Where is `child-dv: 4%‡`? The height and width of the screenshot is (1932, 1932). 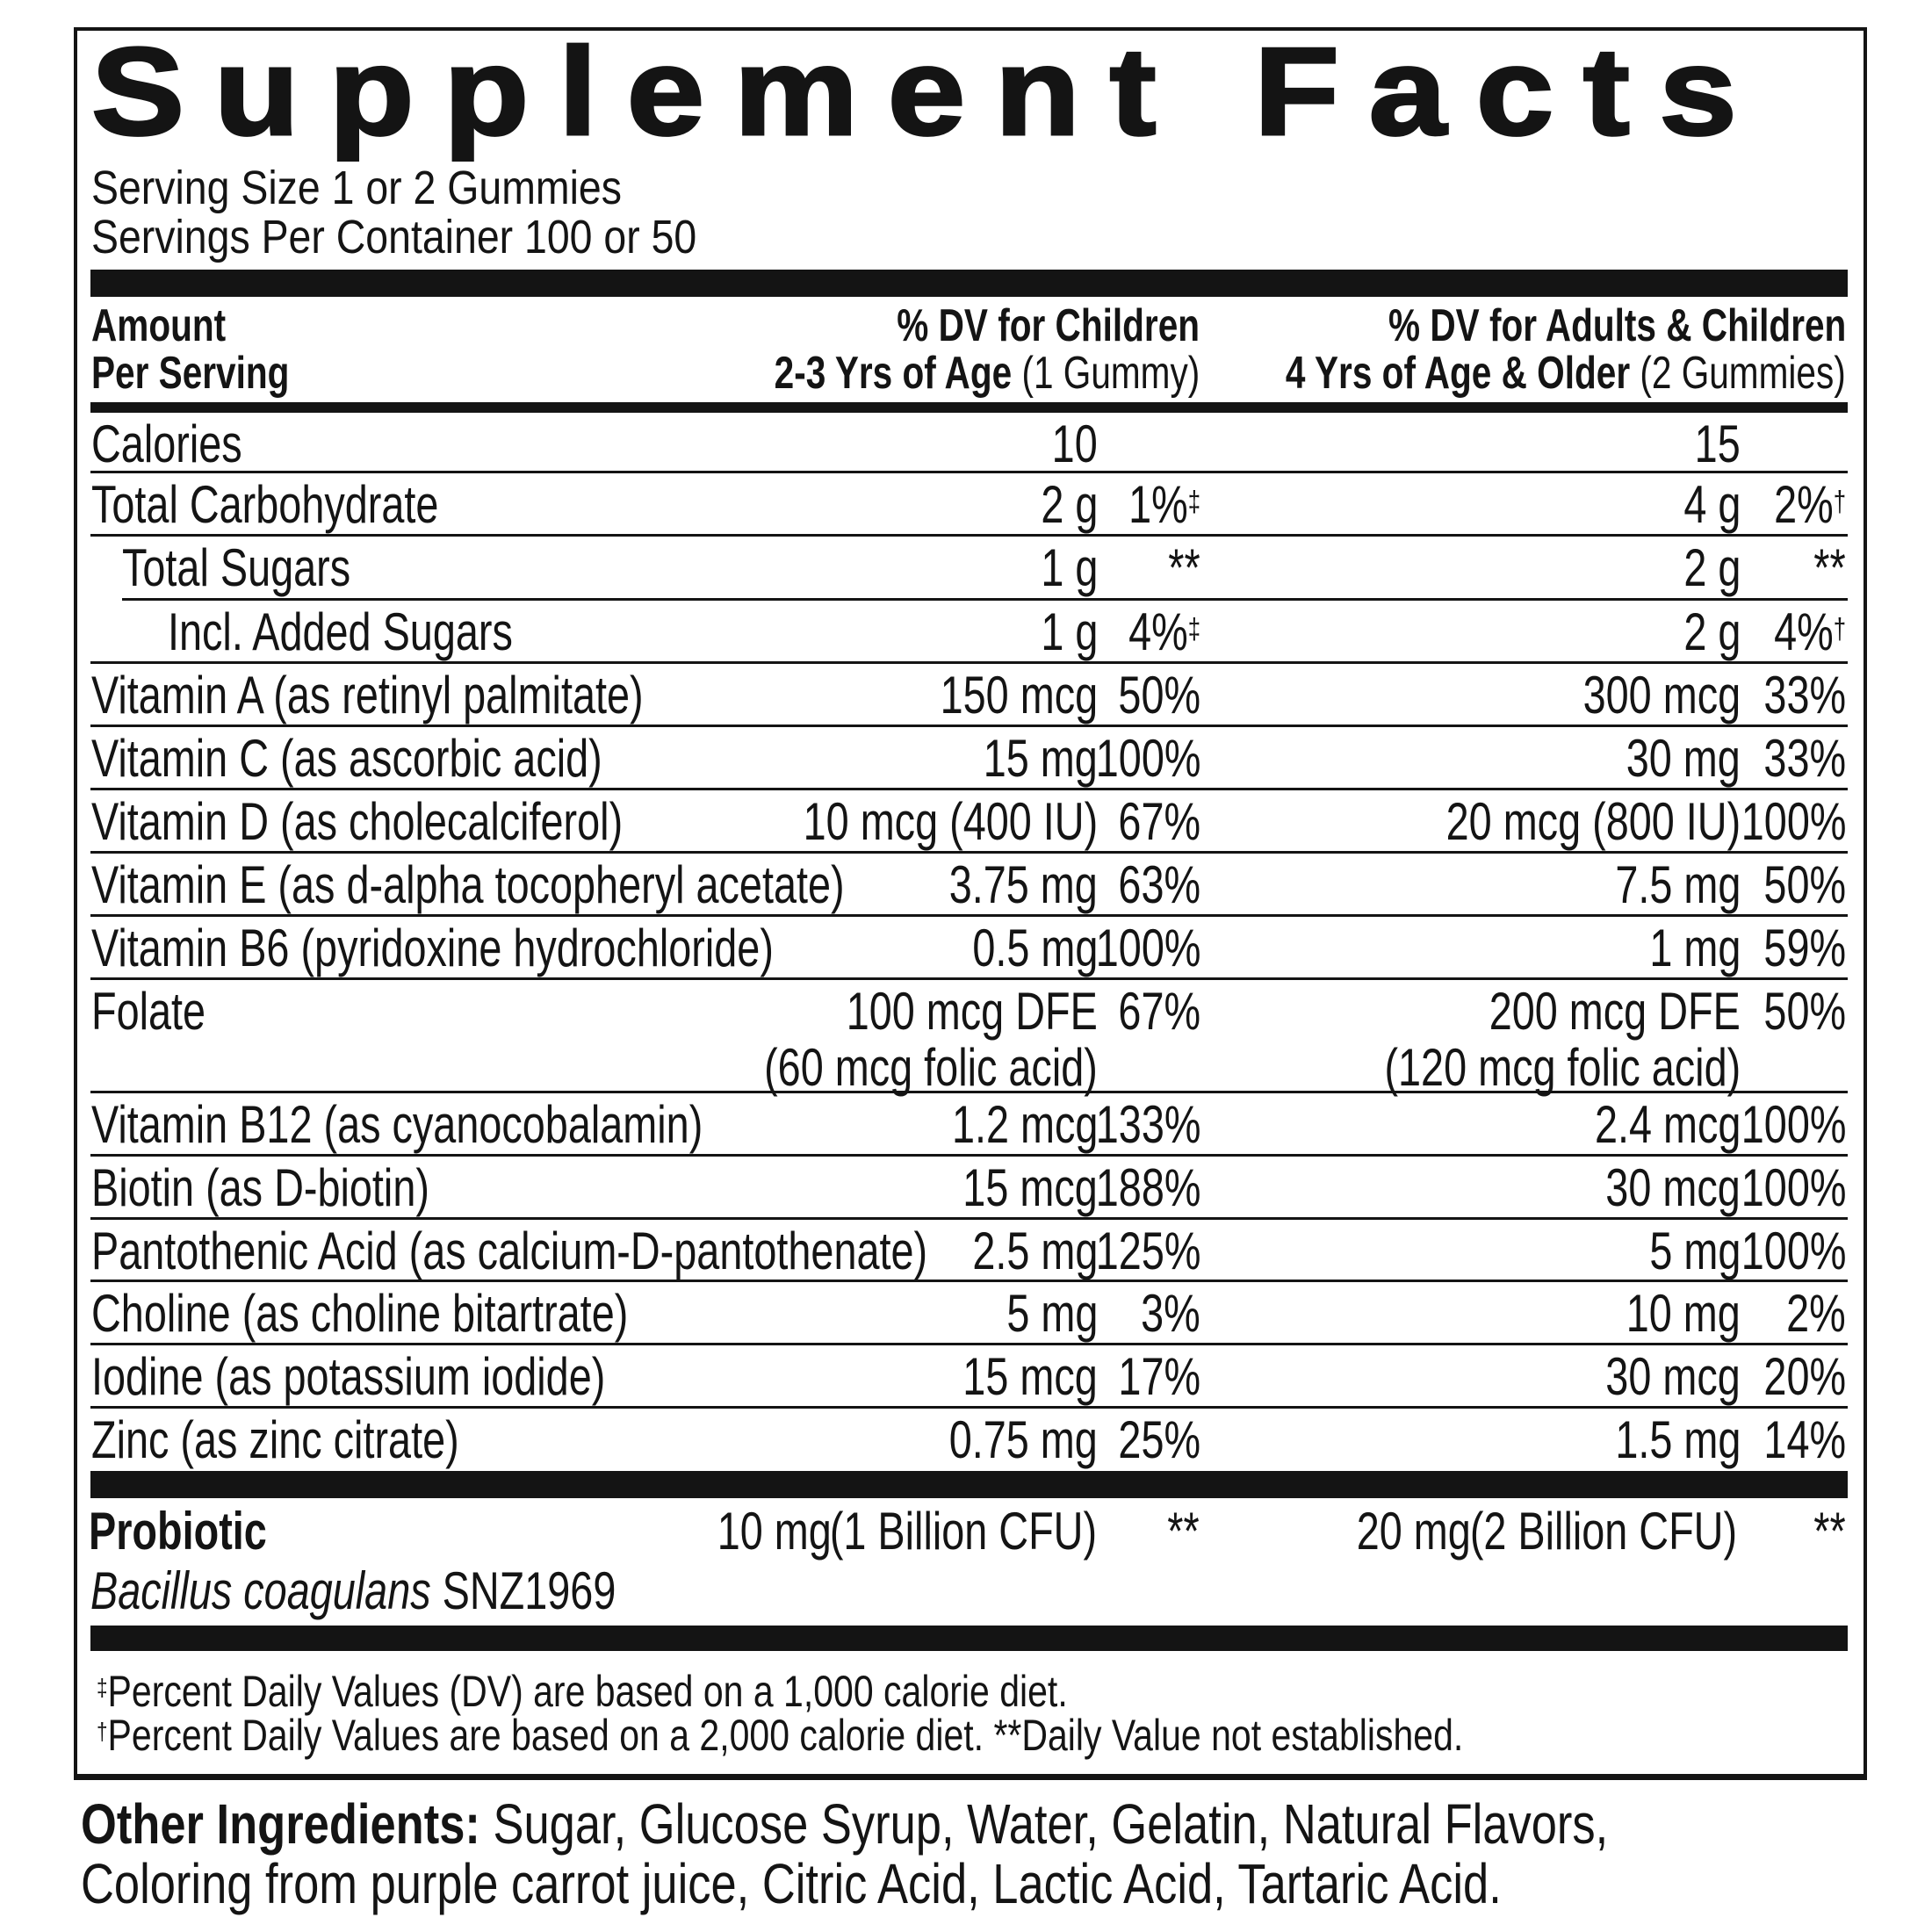 child-dv: 4%‡ is located at coordinates (1164, 632).